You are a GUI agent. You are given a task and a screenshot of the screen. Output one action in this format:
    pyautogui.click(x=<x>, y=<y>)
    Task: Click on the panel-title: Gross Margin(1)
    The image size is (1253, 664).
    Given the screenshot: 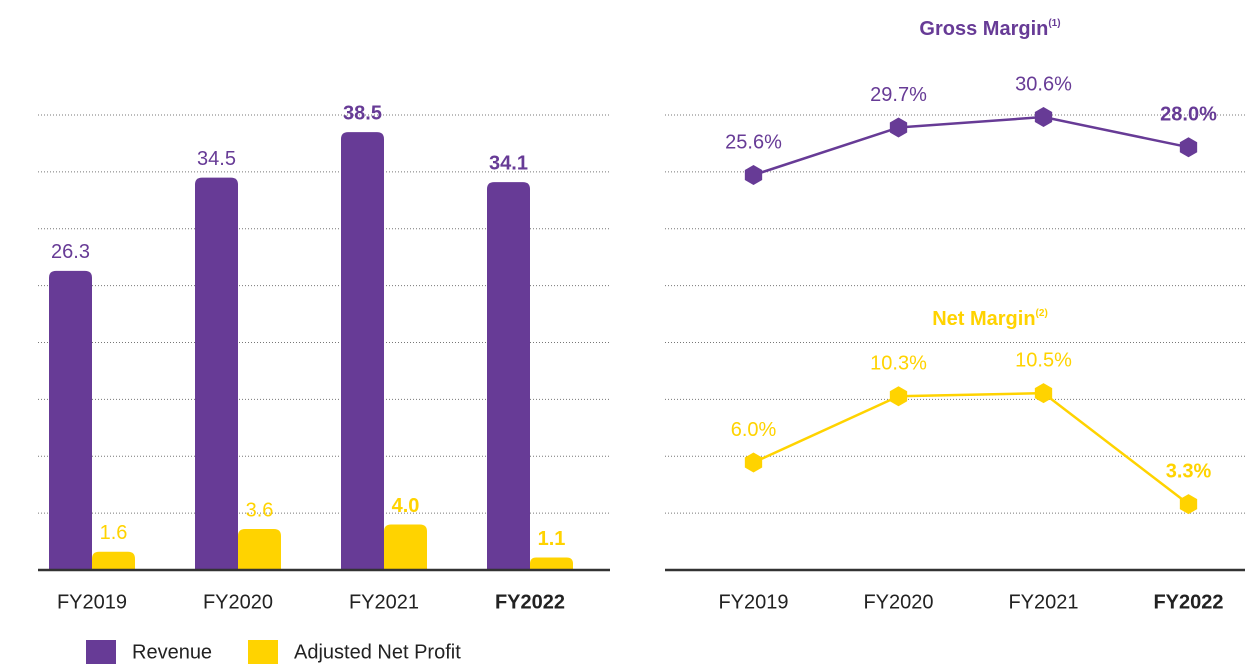 What is the action you would take?
    pyautogui.click(x=989, y=29)
    